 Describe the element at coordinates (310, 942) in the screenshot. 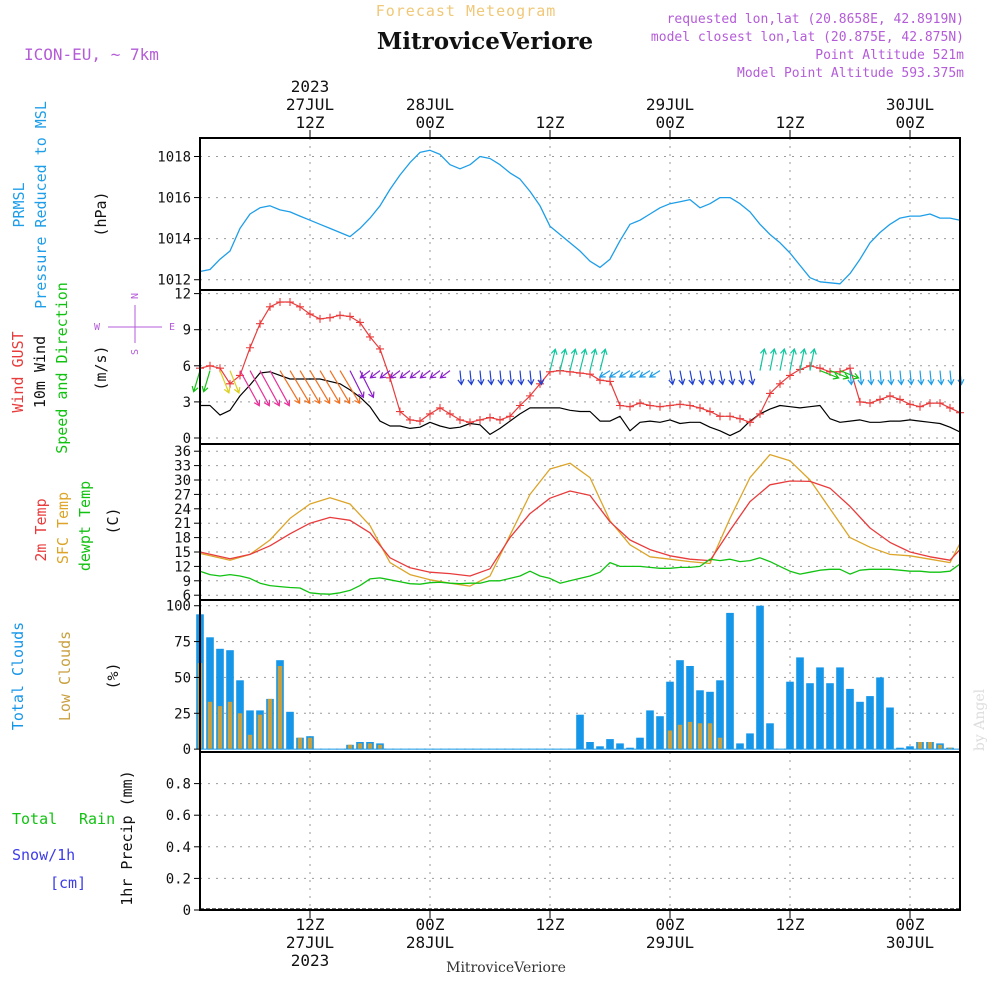

I see `bottom-time-label: 27JUL` at that location.